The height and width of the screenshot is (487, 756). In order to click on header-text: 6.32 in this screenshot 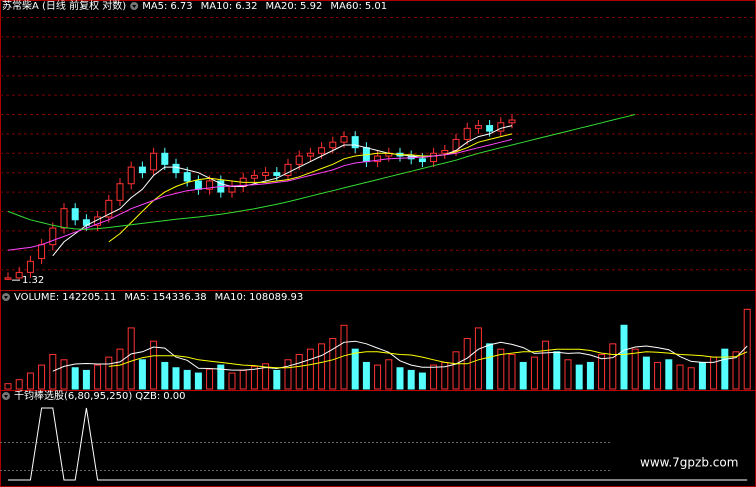, I will do `click(246, 6)`.